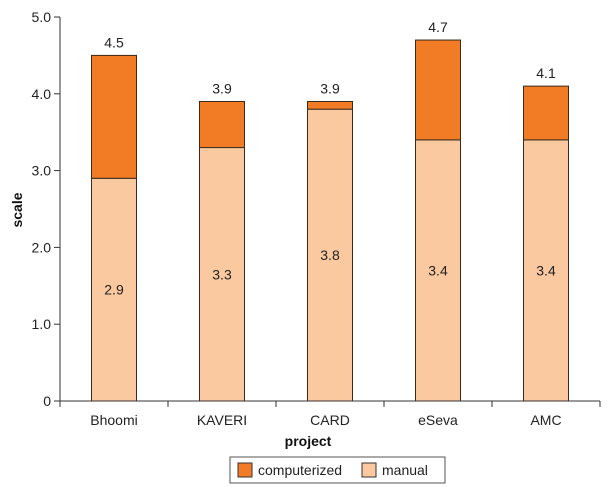 This screenshot has height=487, width=612. I want to click on y-tick-label: 4.0, so click(42, 94).